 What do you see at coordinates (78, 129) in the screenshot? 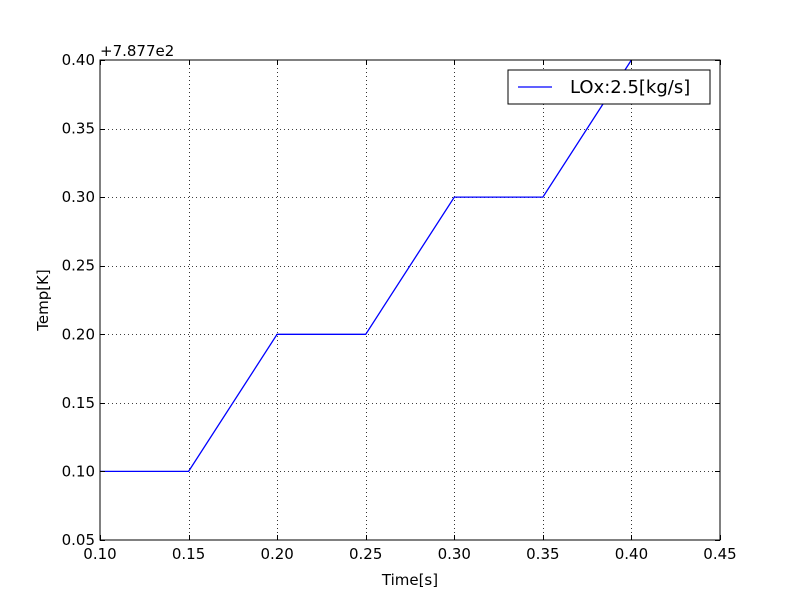
I see `y-tick-label: 0.35` at bounding box center [78, 129].